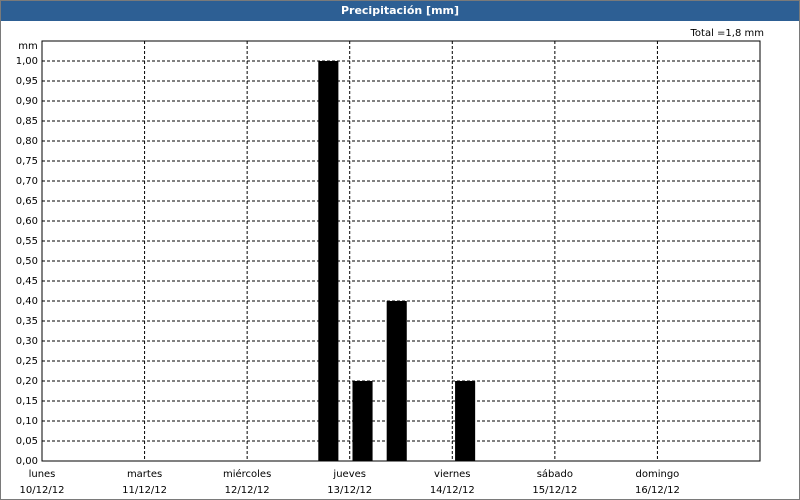  I want to click on y-tick-label: 0,65, so click(27, 201).